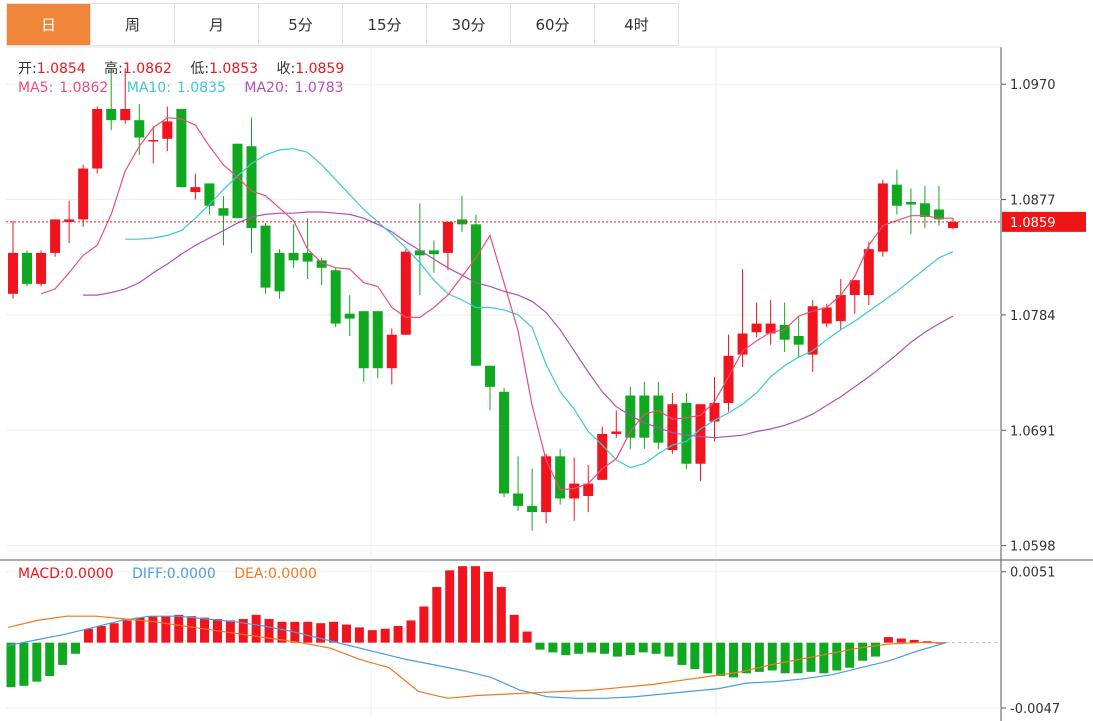 This screenshot has width=1093, height=721. I want to click on low-value: 1.0853, so click(234, 69).